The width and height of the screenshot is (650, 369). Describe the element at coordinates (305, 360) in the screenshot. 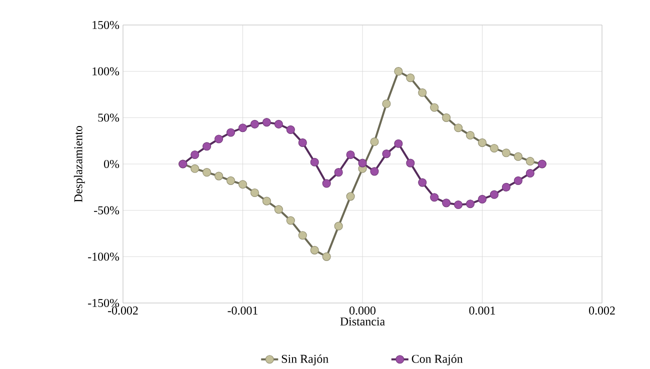

I see `legend-label: Sin Rajón` at that location.